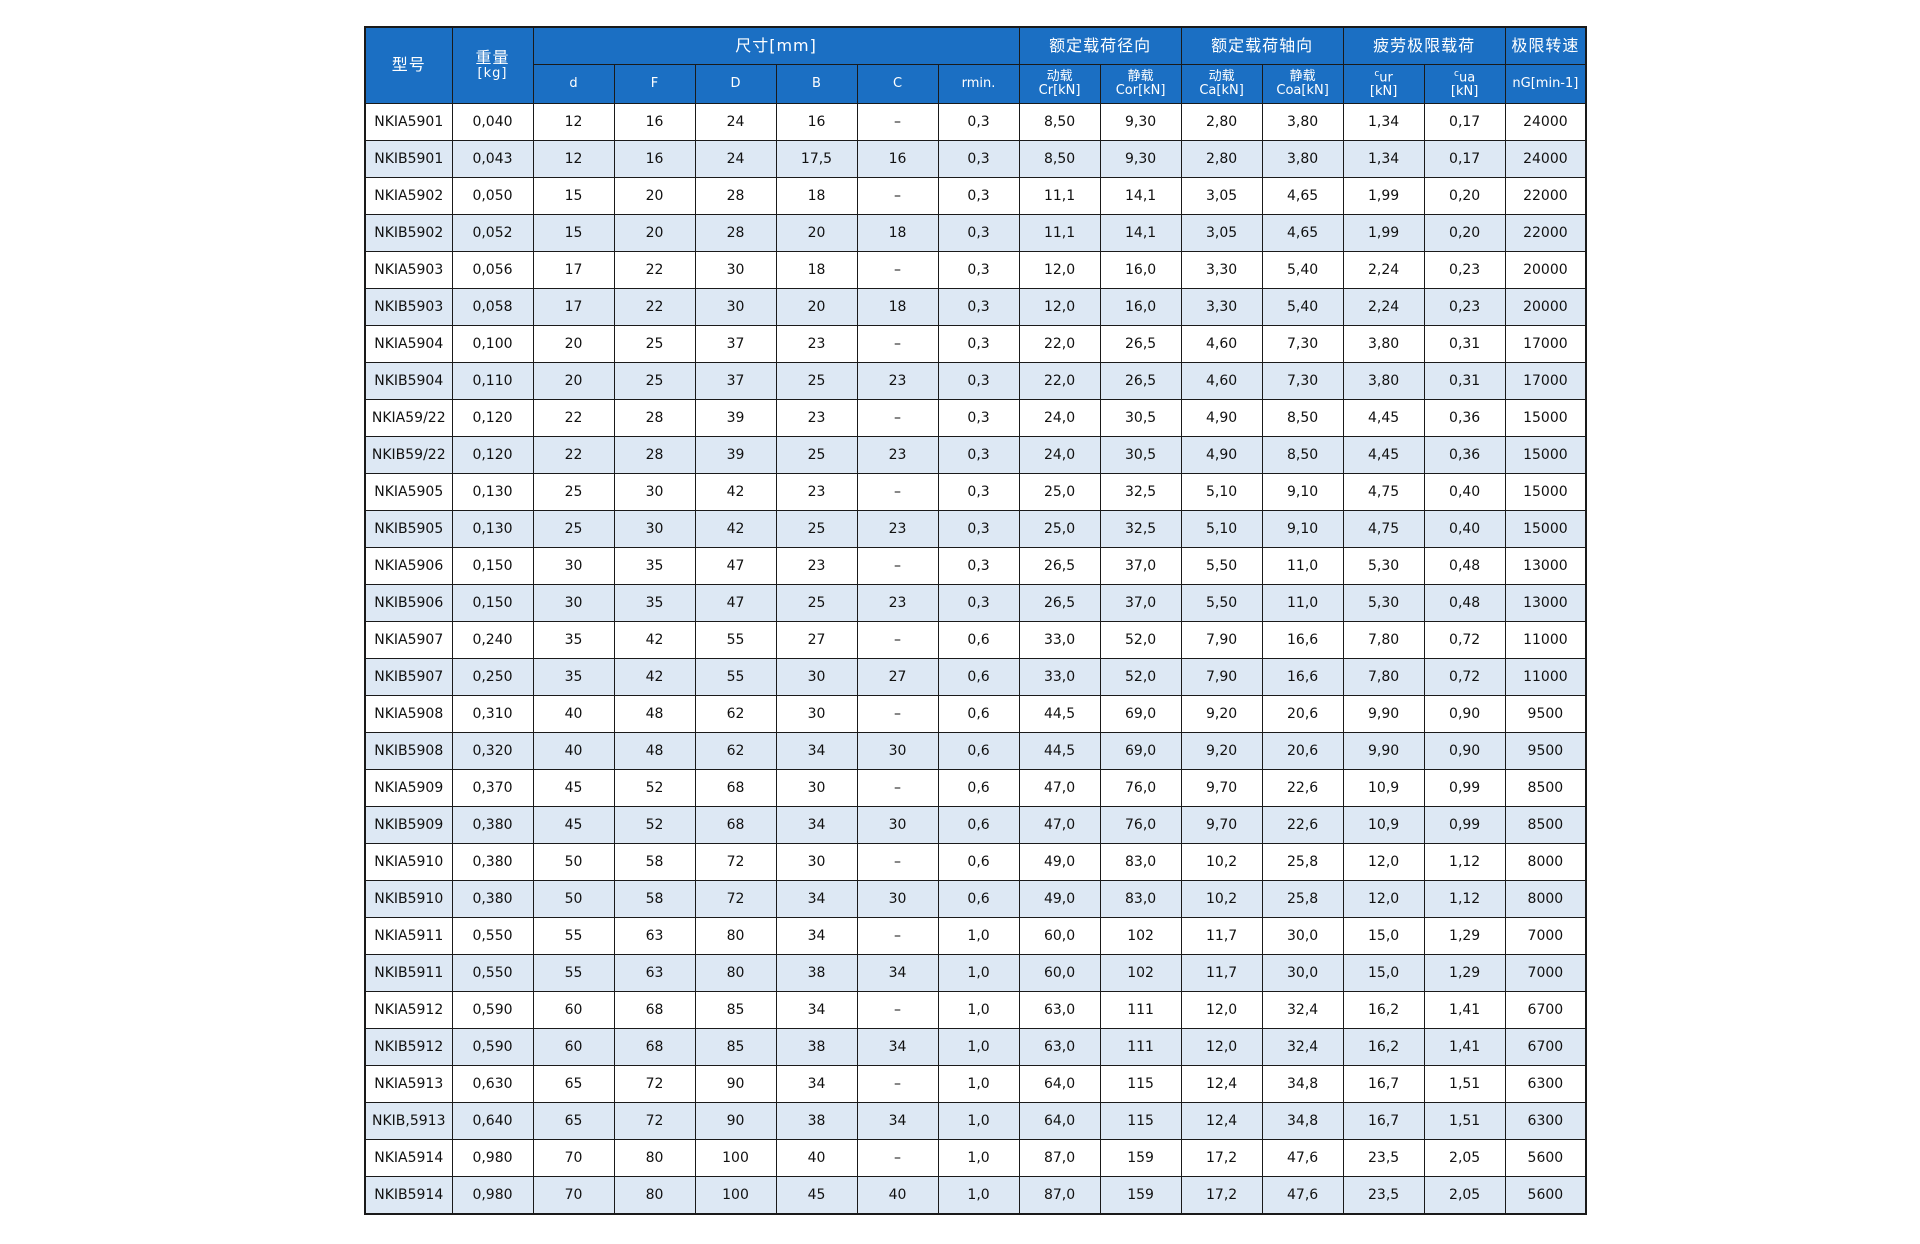 This screenshot has height=1244, width=1920. I want to click on radial-load-header: 额定载荷径向, so click(1100, 45).